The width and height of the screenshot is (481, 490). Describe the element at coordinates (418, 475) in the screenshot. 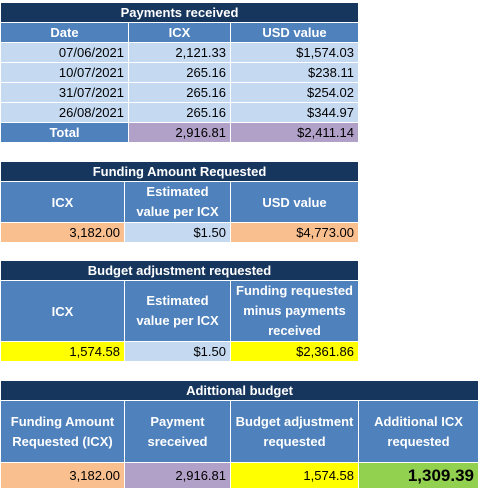

I see `additional-icx-value: 1,309.39` at that location.